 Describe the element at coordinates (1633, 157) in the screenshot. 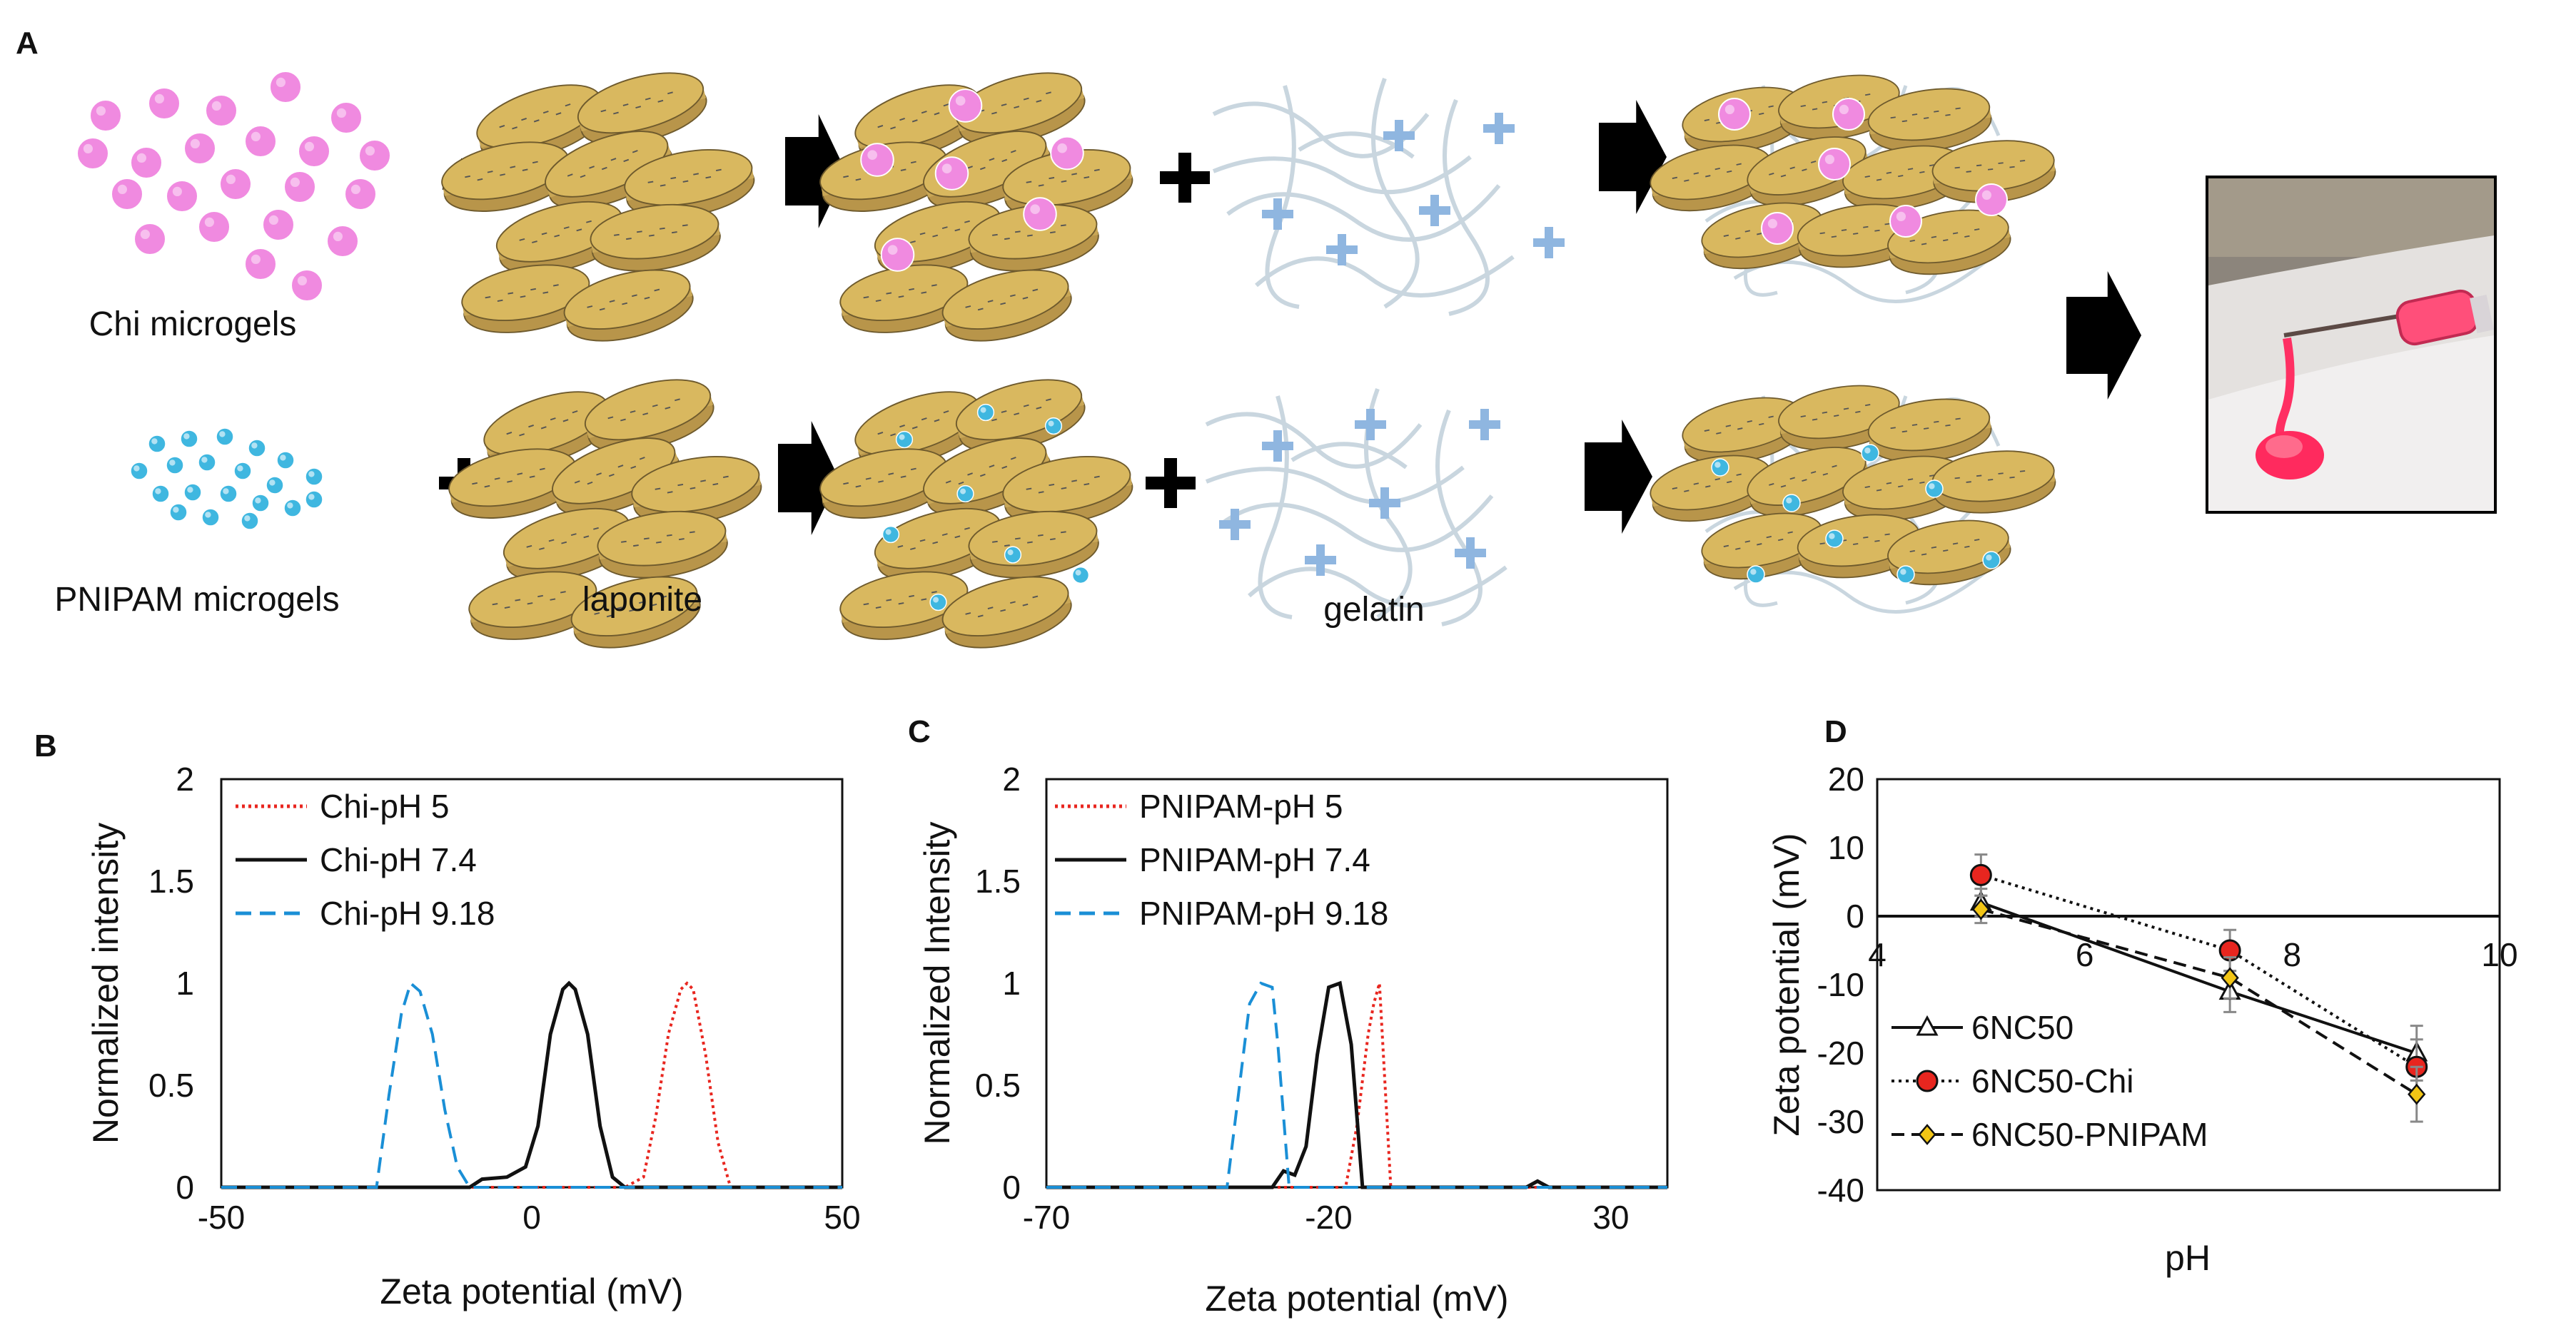

I see `process-arrow-icon` at that location.